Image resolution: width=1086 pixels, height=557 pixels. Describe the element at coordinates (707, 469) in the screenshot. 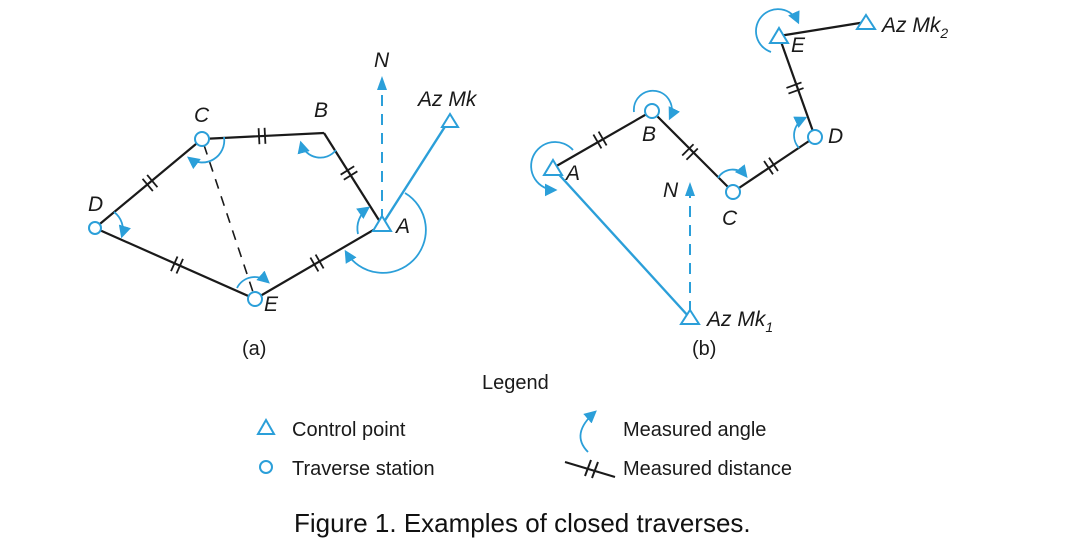

I see `legend-label-measured-distance: Measured distance` at that location.